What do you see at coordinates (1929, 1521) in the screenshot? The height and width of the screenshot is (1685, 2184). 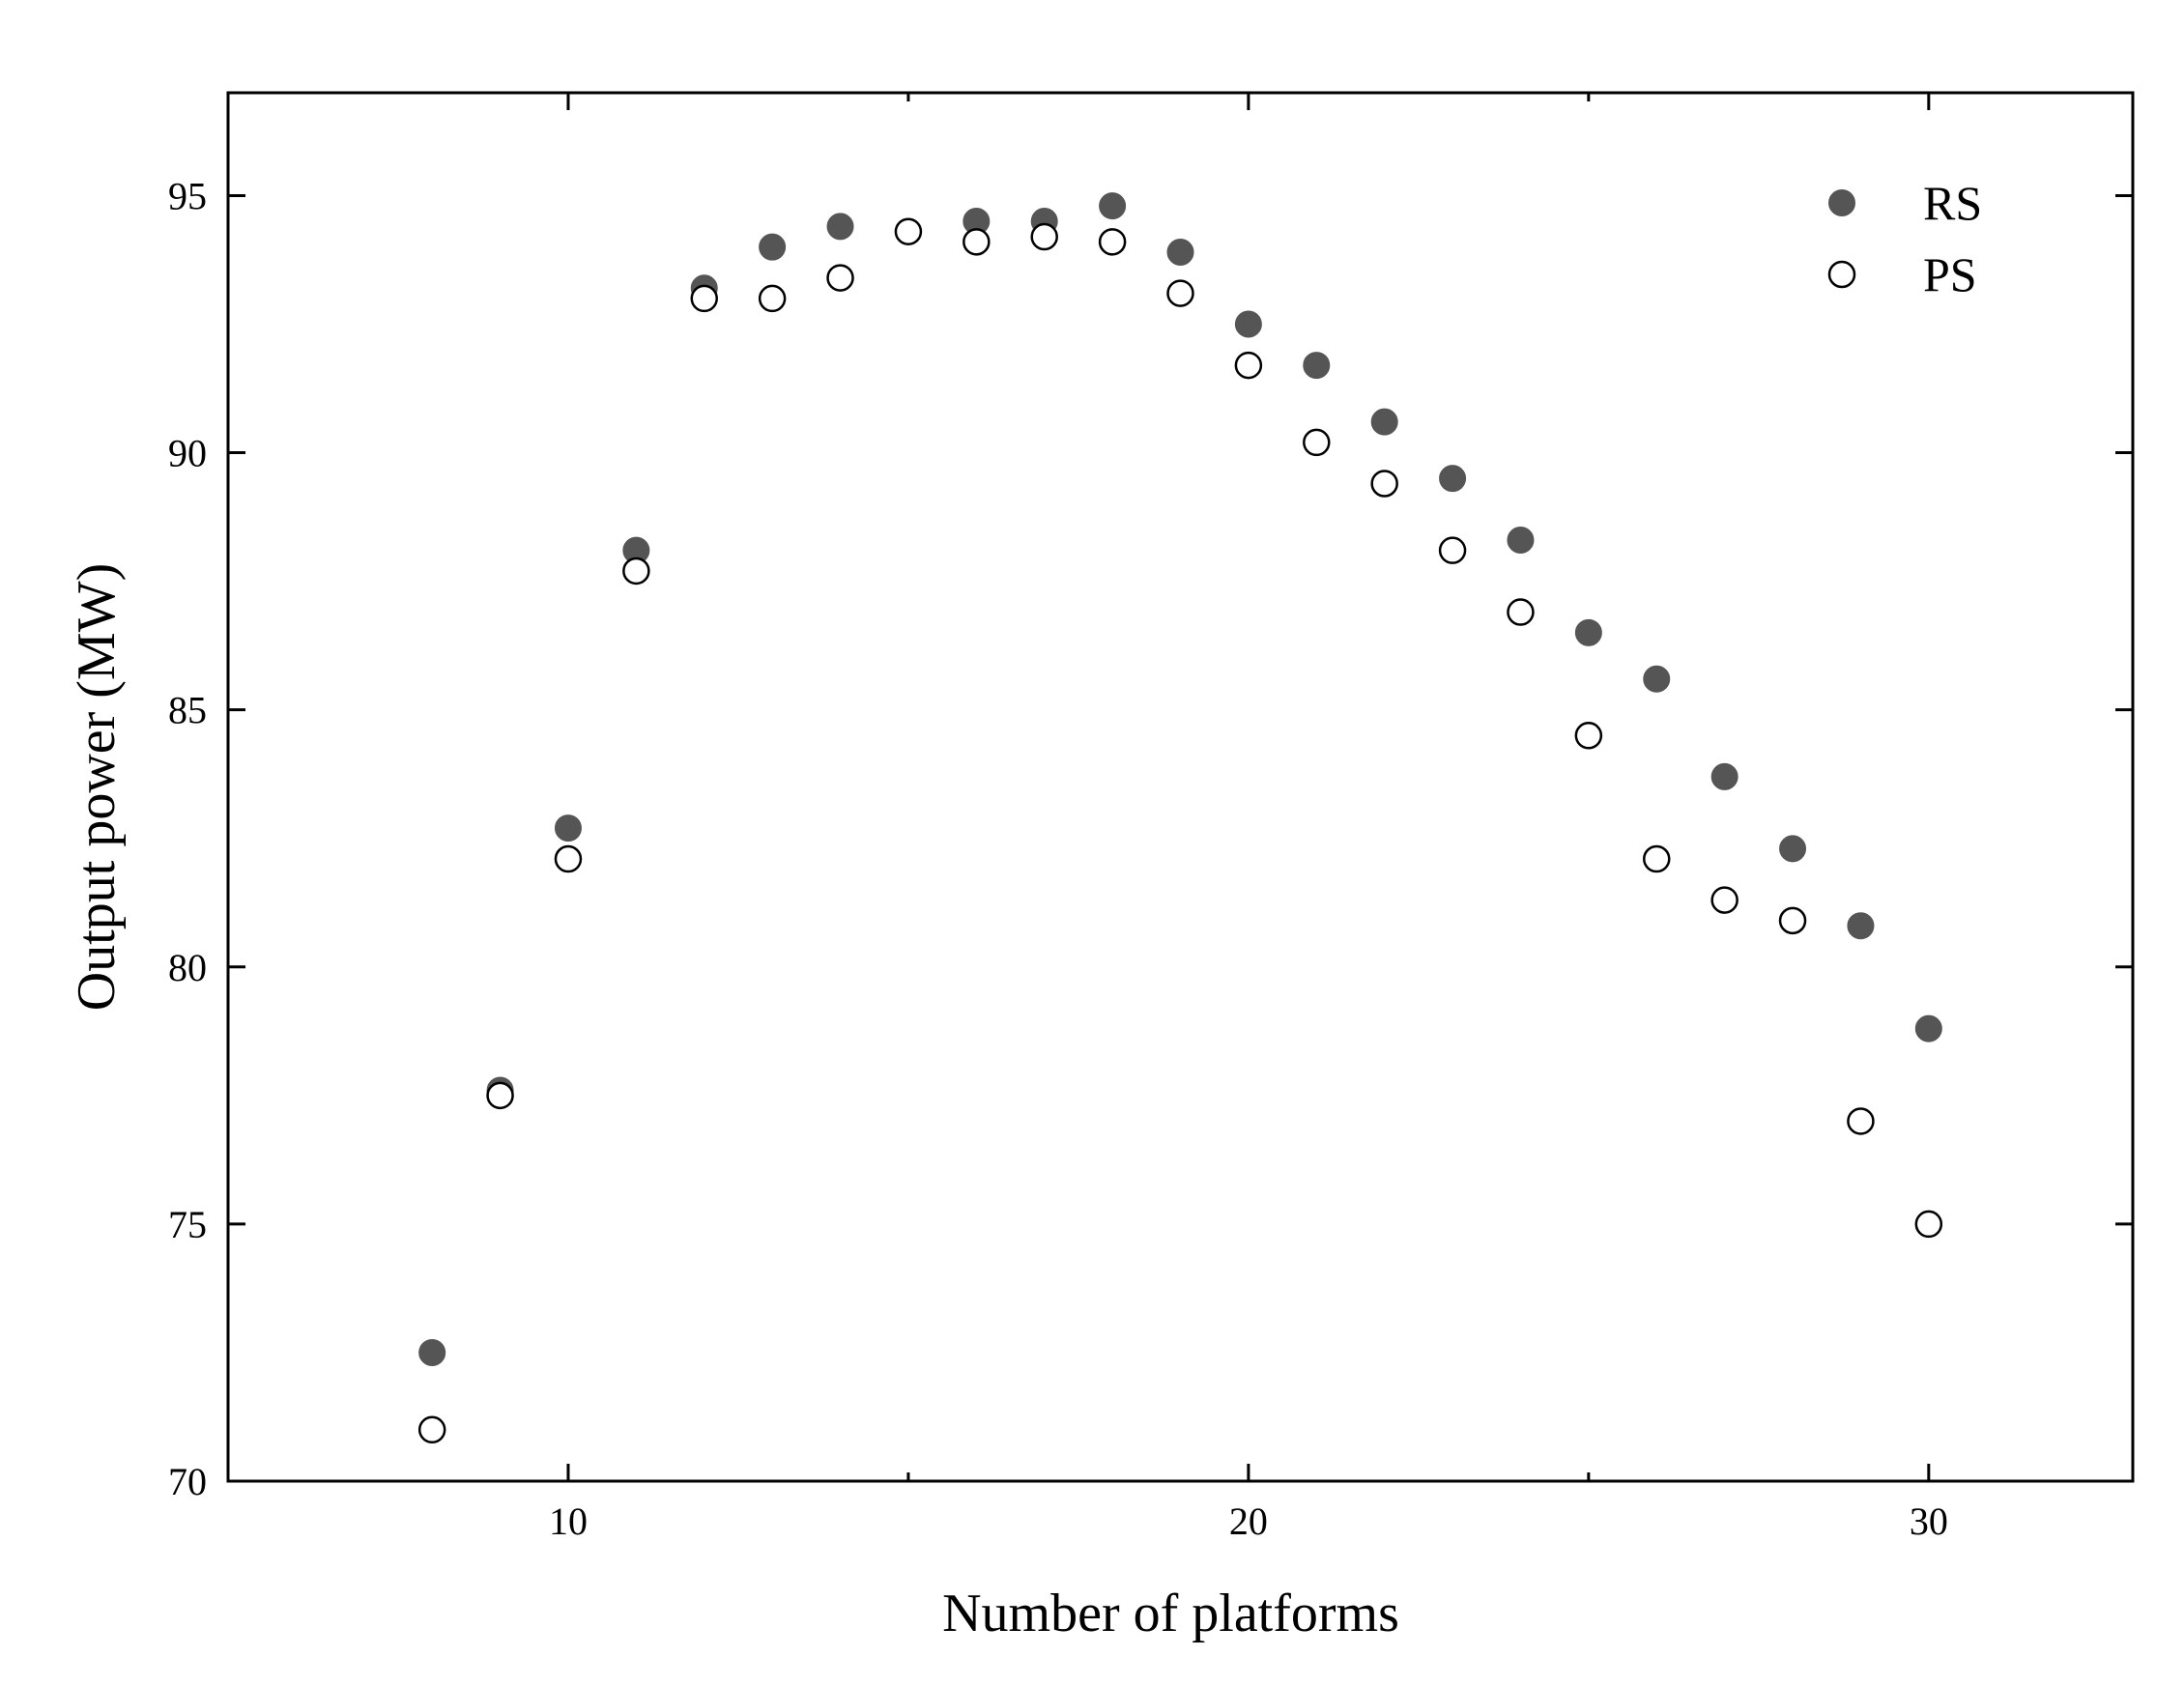 I see `x-tick-label: 30` at bounding box center [1929, 1521].